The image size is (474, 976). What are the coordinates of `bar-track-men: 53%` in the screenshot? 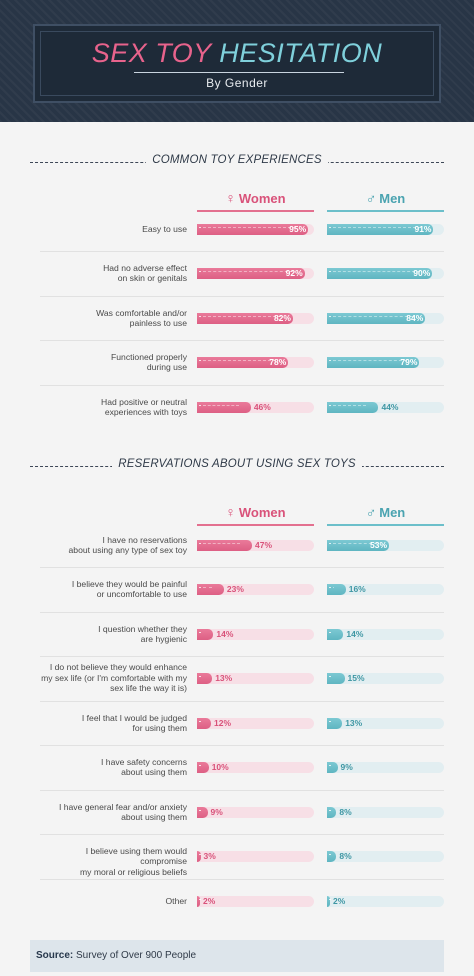 It's located at (385, 545).